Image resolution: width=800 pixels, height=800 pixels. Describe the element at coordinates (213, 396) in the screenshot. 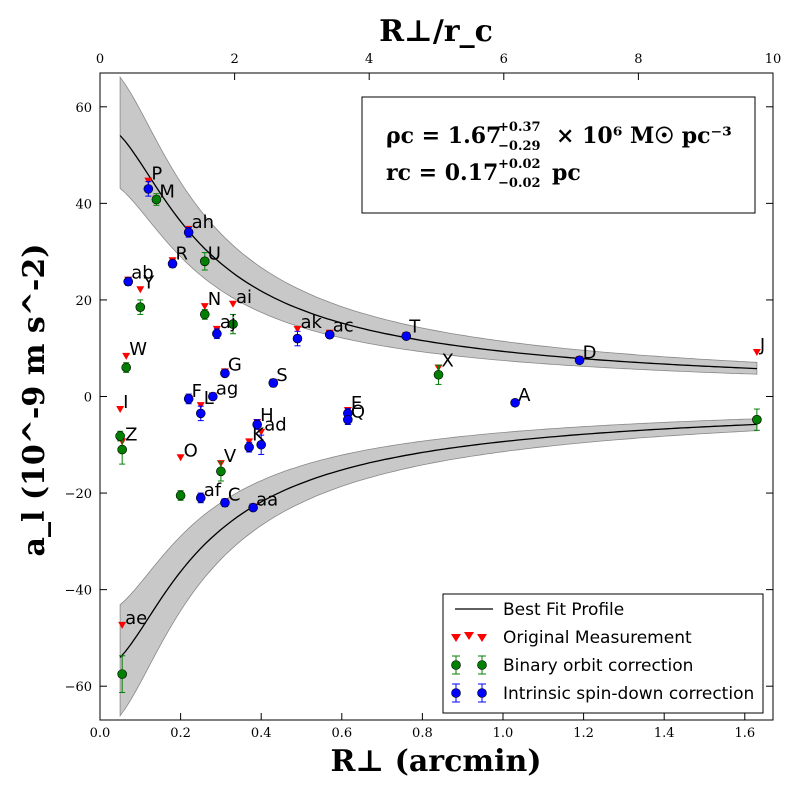

I see `spindown-point-ag` at that location.